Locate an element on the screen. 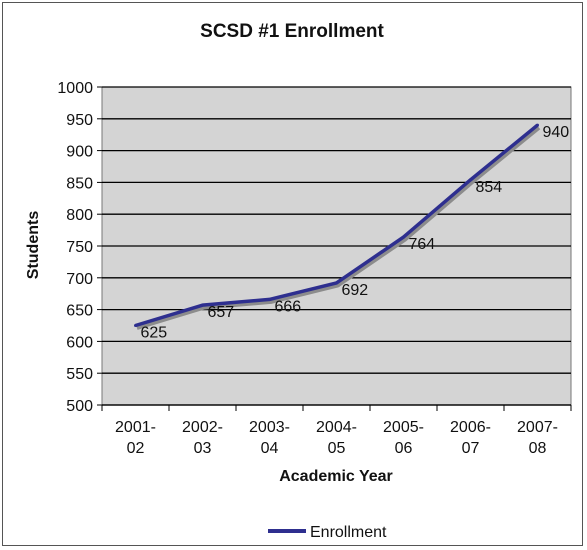 The image size is (587, 550). x-tick-label: 07 is located at coordinates (471, 448).